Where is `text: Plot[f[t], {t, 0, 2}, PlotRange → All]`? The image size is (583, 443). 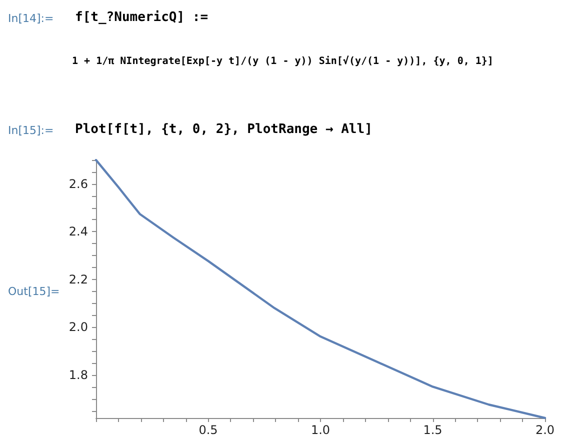
text: Plot[f[t], {t, 0, 2}, PlotRange → All] is located at coordinates (223, 129).